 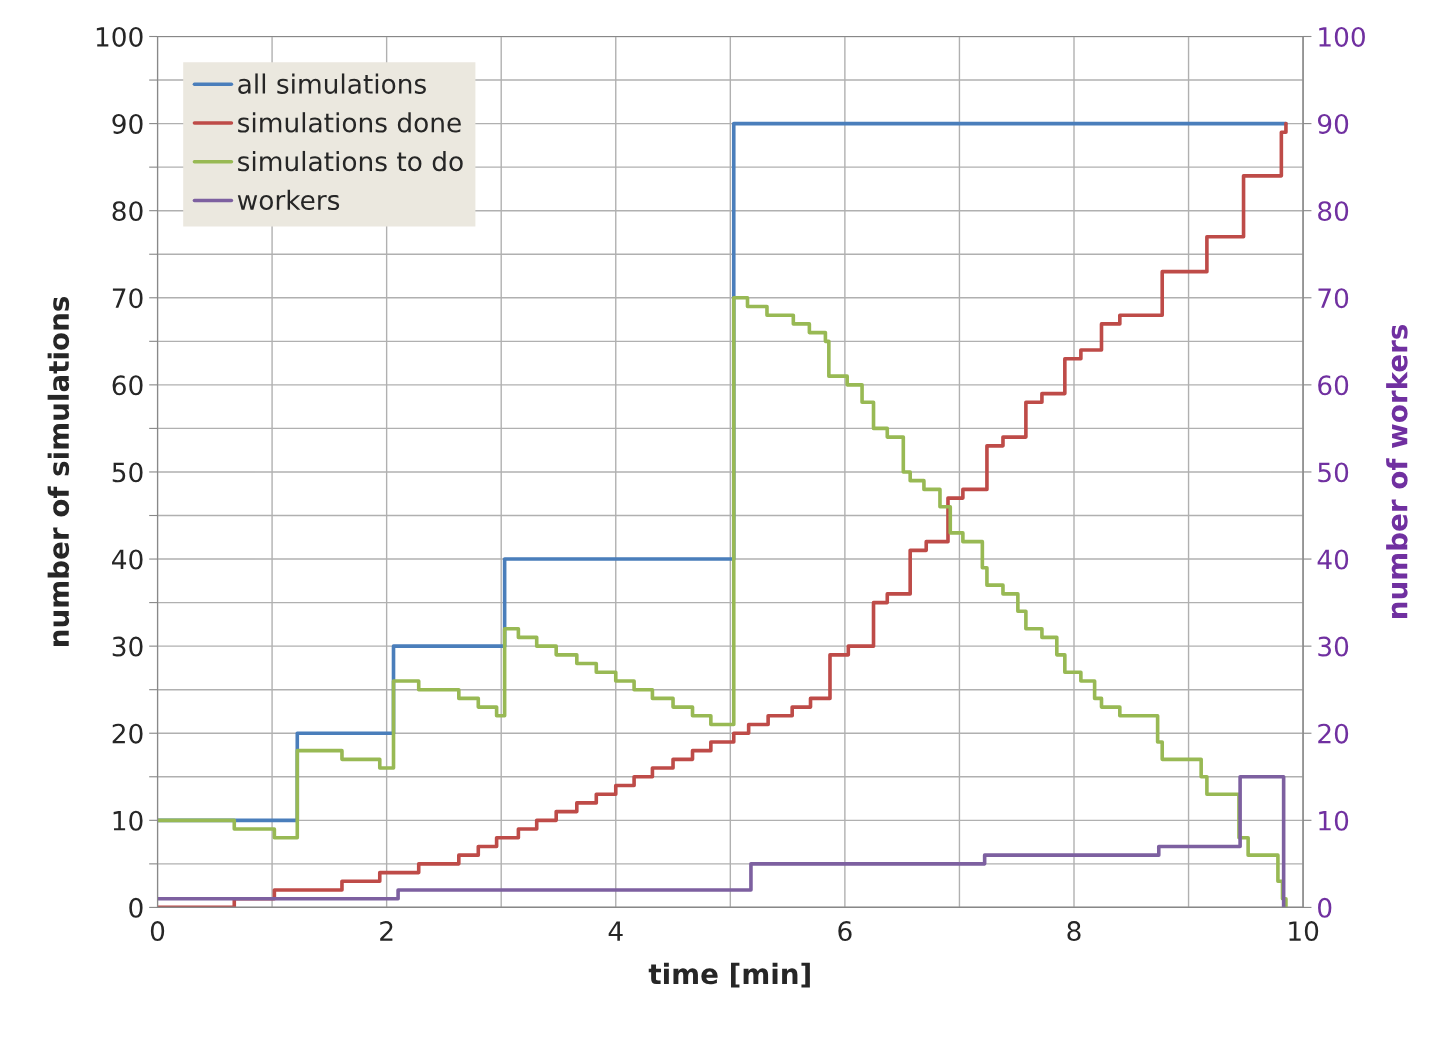 What do you see at coordinates (136, 907) in the screenshot?
I see `y-tick-label: 0` at bounding box center [136, 907].